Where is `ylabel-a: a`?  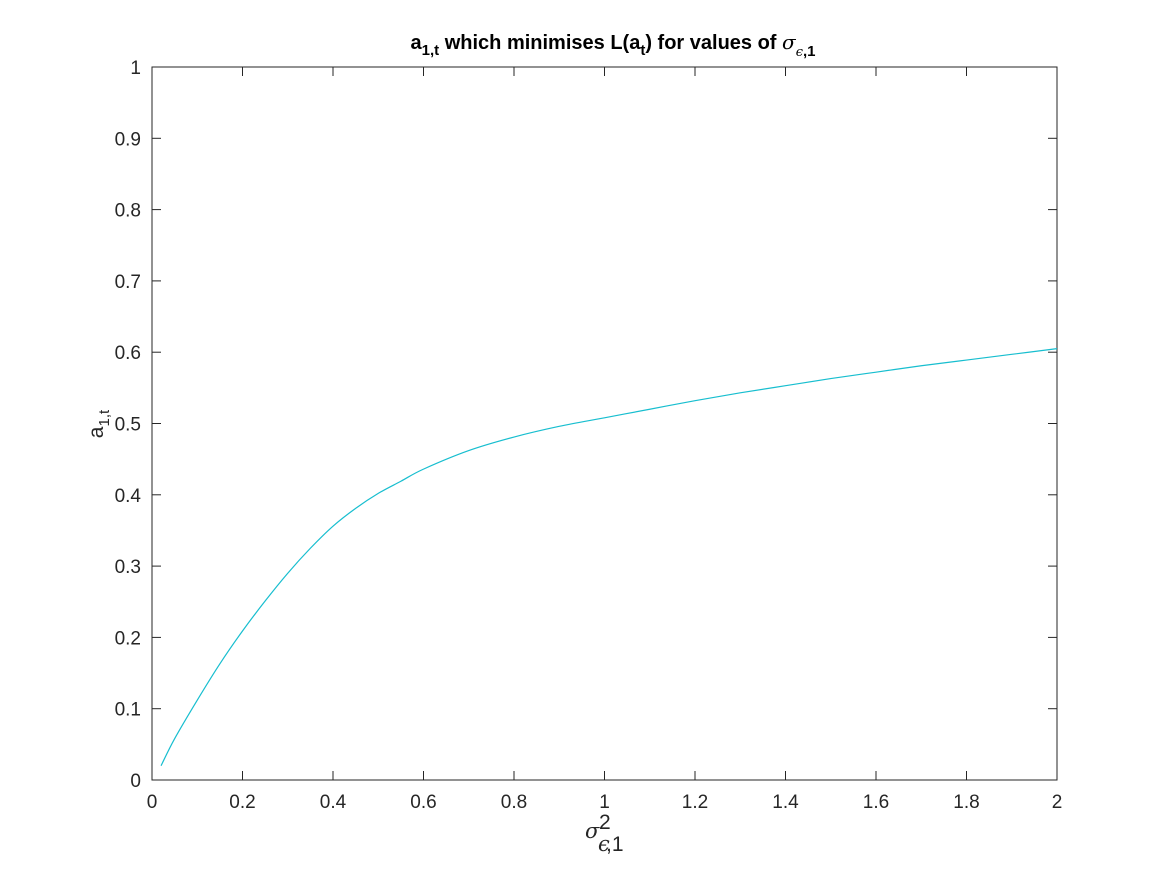
ylabel-a: a is located at coordinates (96, 432).